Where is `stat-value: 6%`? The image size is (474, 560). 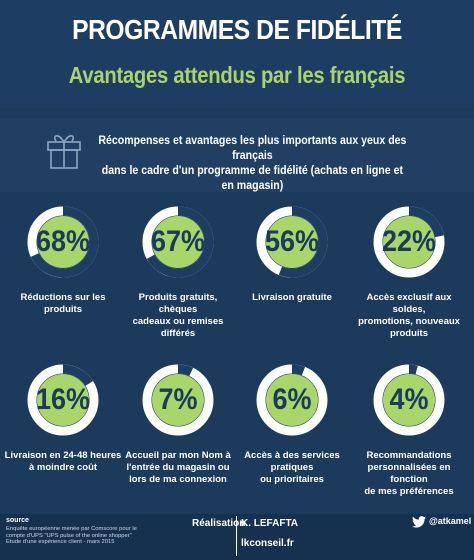 stat-value: 6% is located at coordinates (292, 399).